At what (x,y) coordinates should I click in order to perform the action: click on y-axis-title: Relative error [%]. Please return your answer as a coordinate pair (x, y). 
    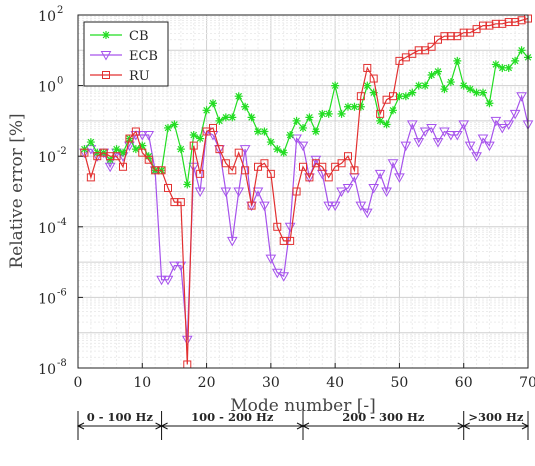
    Looking at the image, I should click on (17, 190).